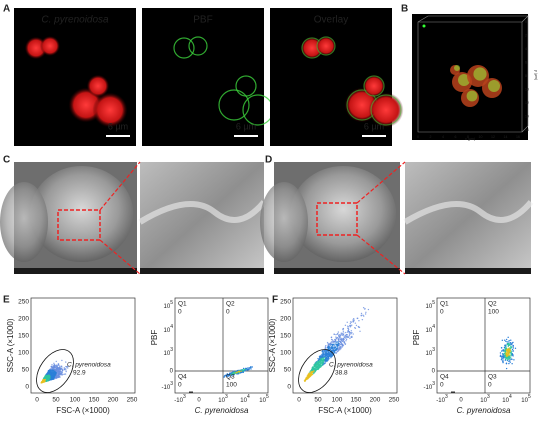  Describe the element at coordinates (337, 77) in the screenshot. I see `micrograph: Overlay 6 µm` at that location.